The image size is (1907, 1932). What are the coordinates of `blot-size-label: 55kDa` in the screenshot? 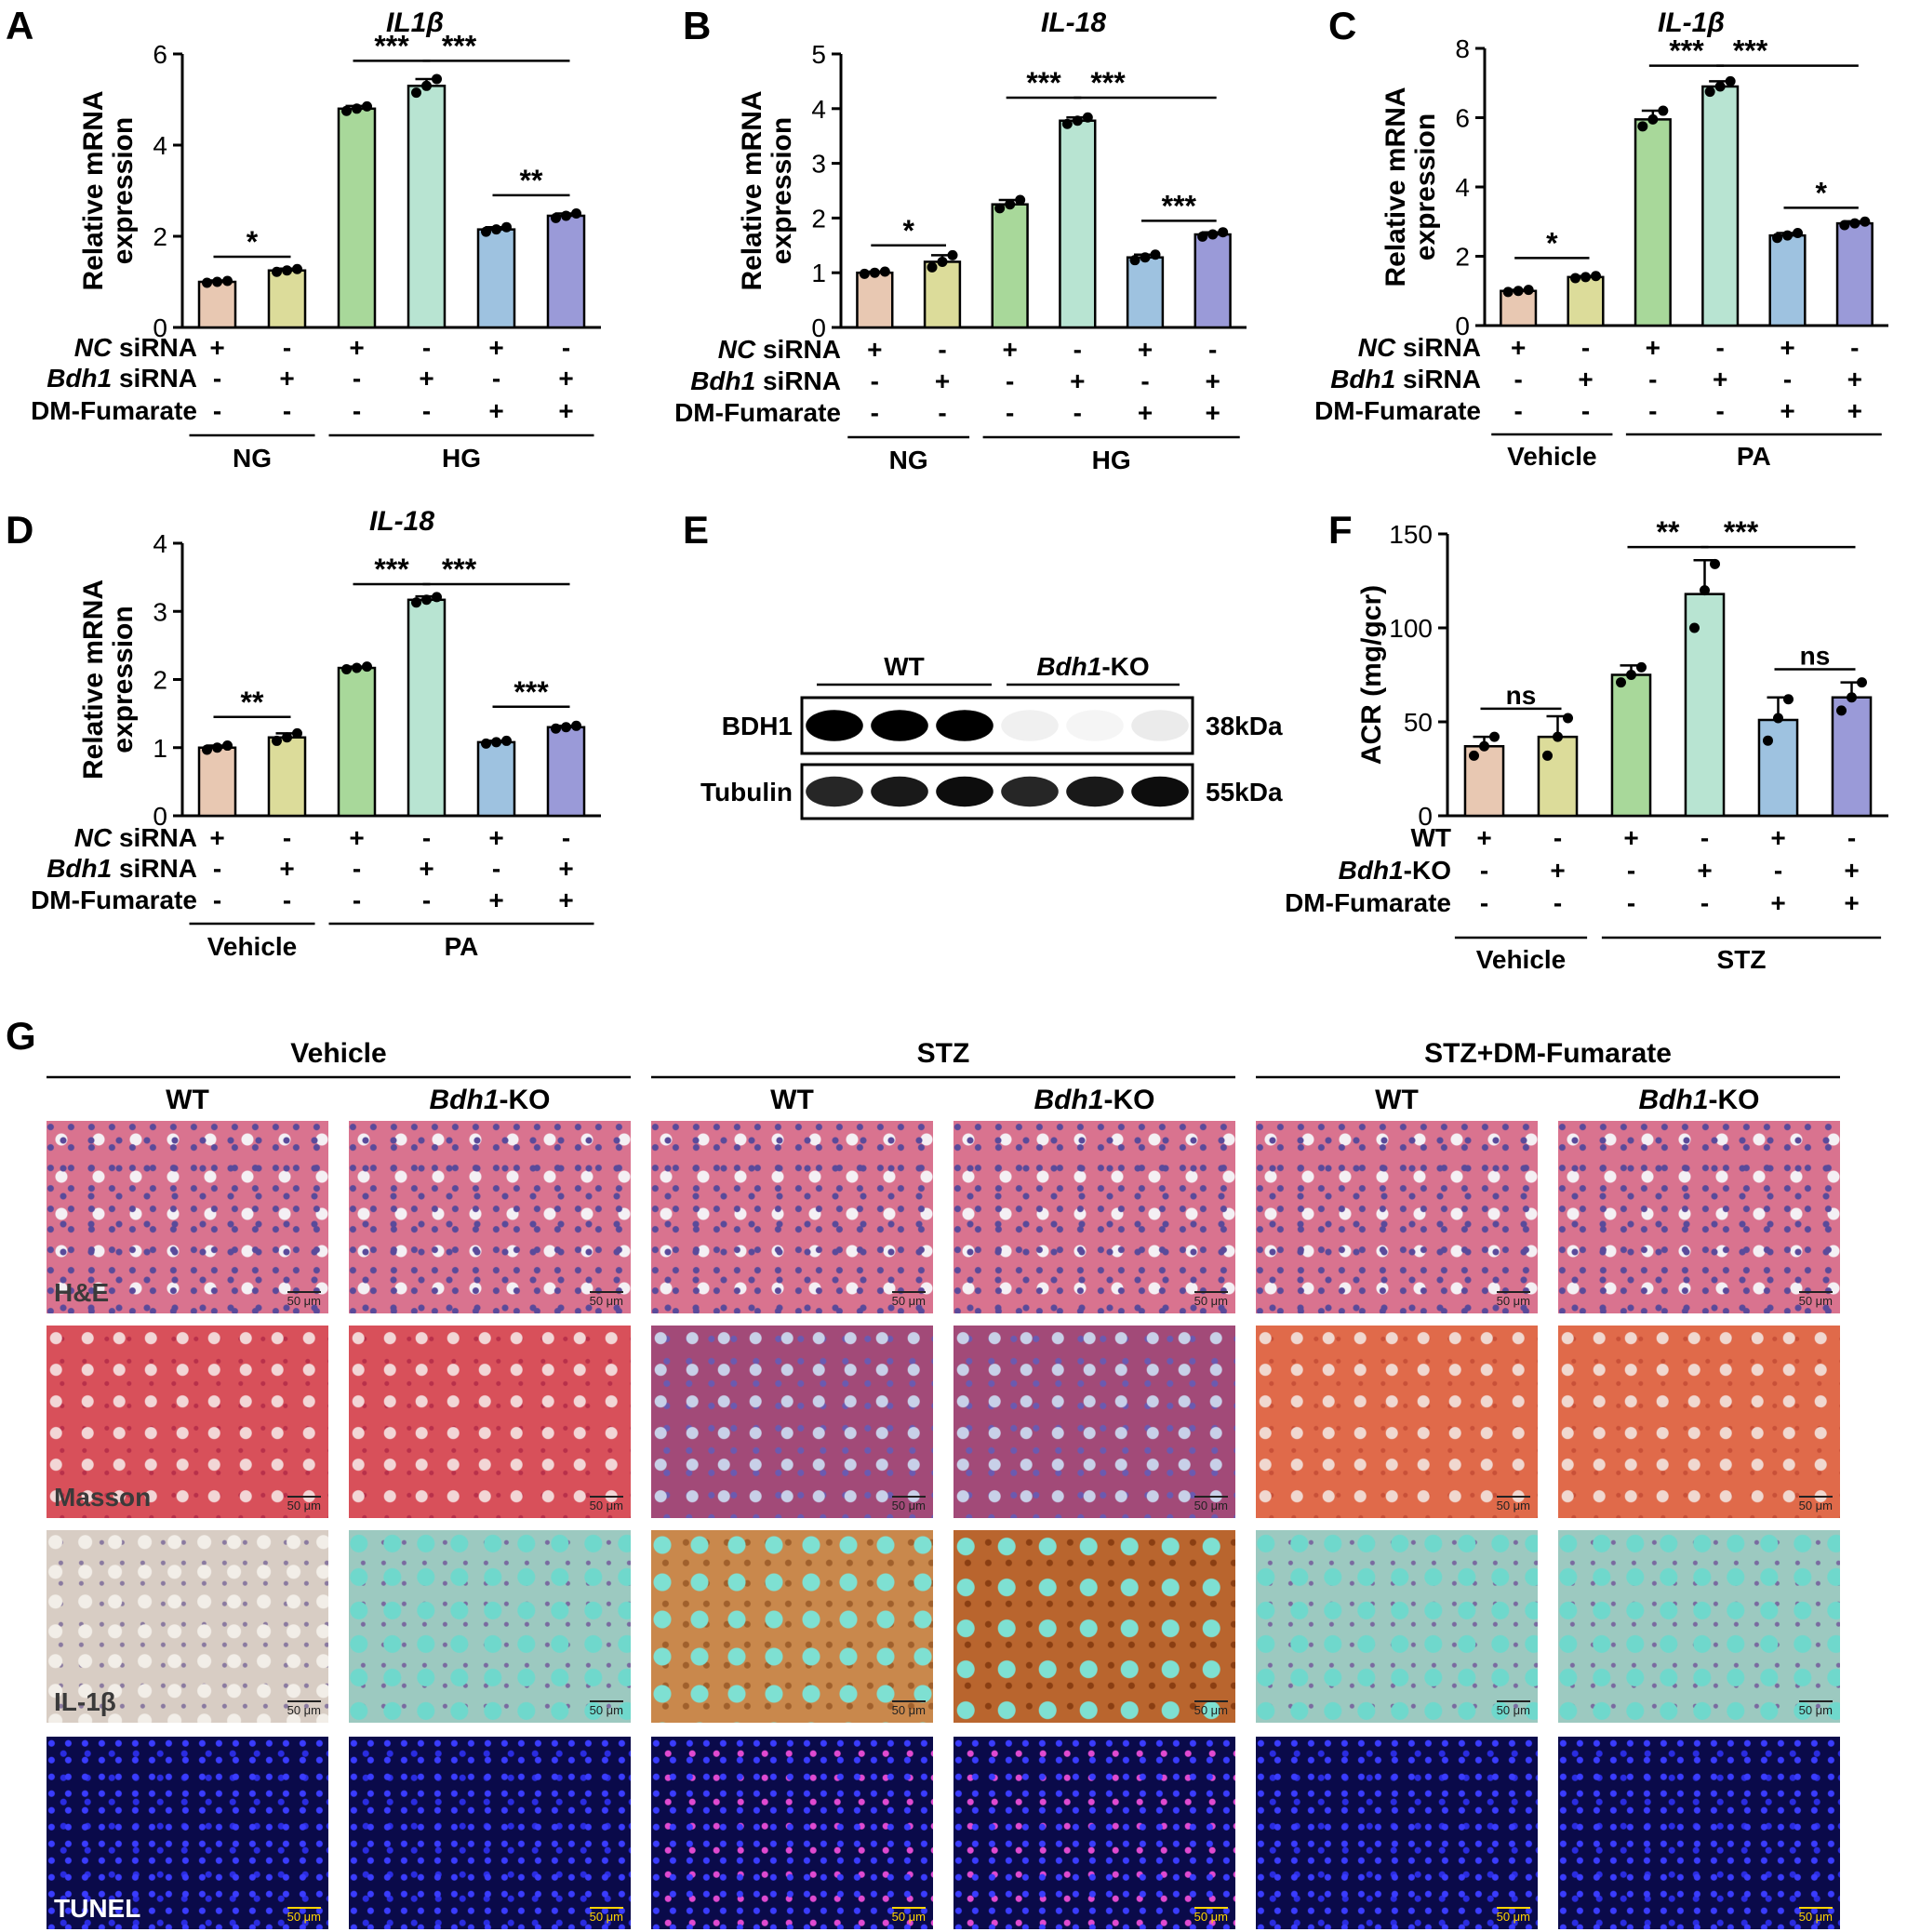 It's located at (1244, 792).